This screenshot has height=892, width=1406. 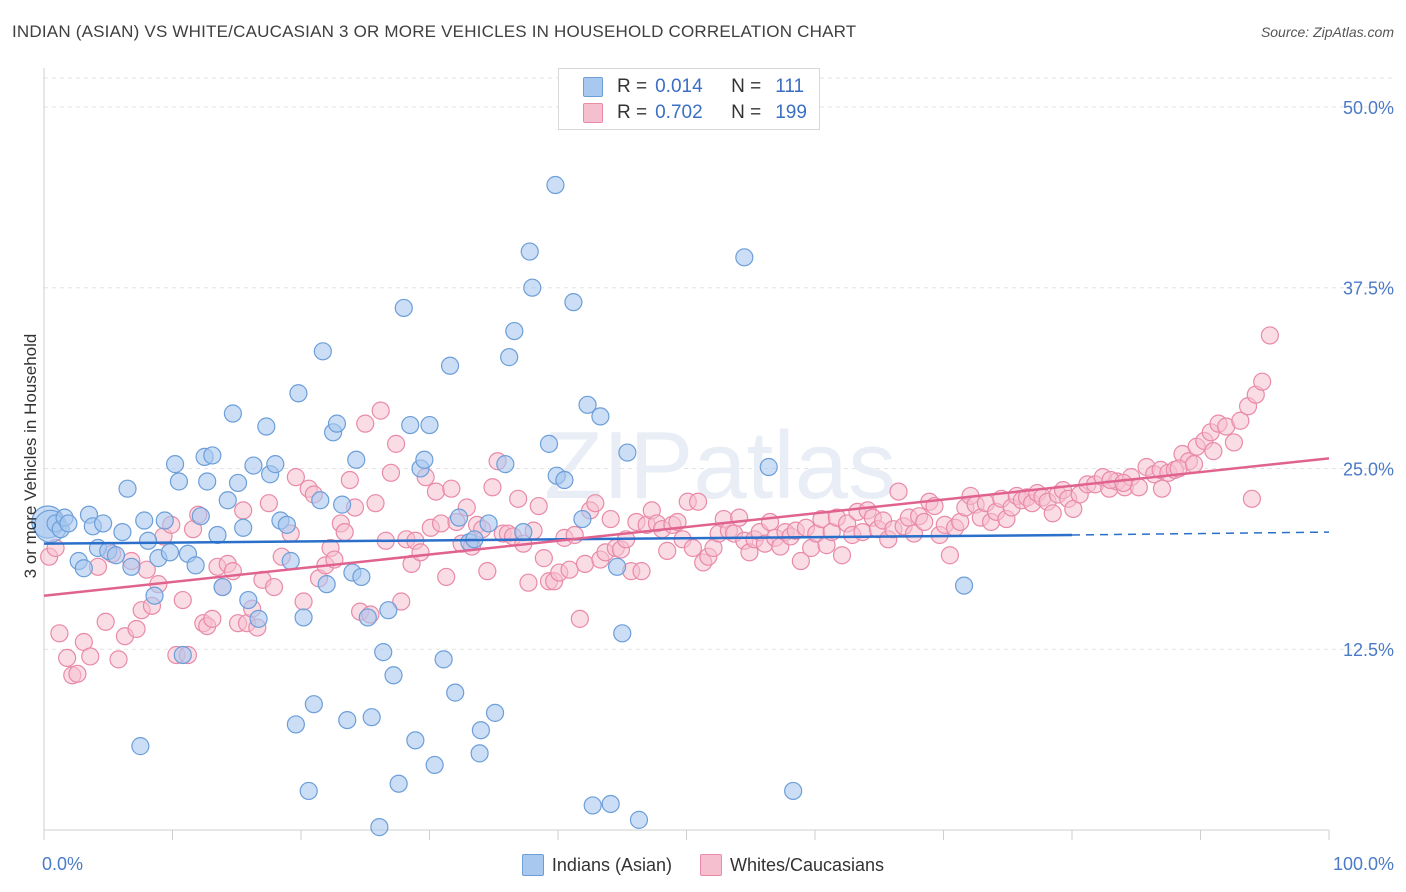 What do you see at coordinates (746, 86) in the screenshot?
I see `n-label: N =` at bounding box center [746, 86].